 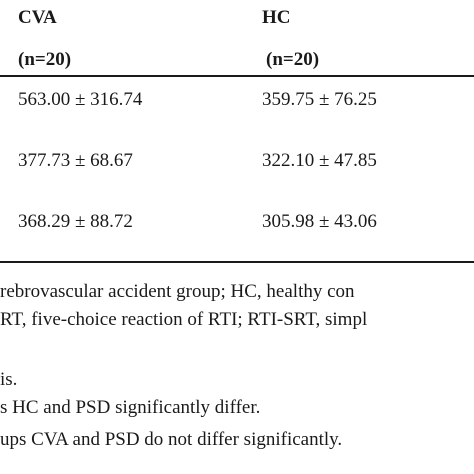 I want to click on cell: 305.98 ± 43.06, so click(x=319, y=221).